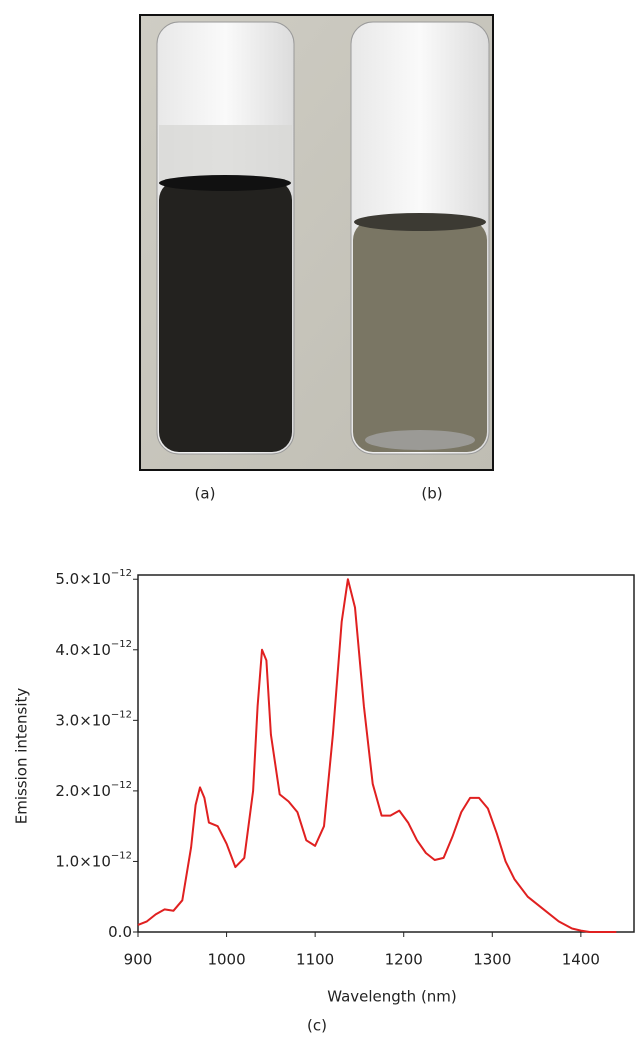 Image resolution: width=635 pixels, height=1040 pixels. Describe the element at coordinates (404, 960) in the screenshot. I see `x-tick-label: 1200` at that location.